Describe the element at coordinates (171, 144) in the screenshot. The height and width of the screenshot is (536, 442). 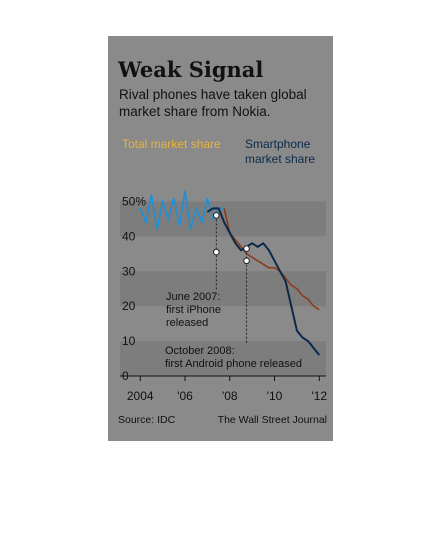
I see `legend-total: Total market share` at that location.